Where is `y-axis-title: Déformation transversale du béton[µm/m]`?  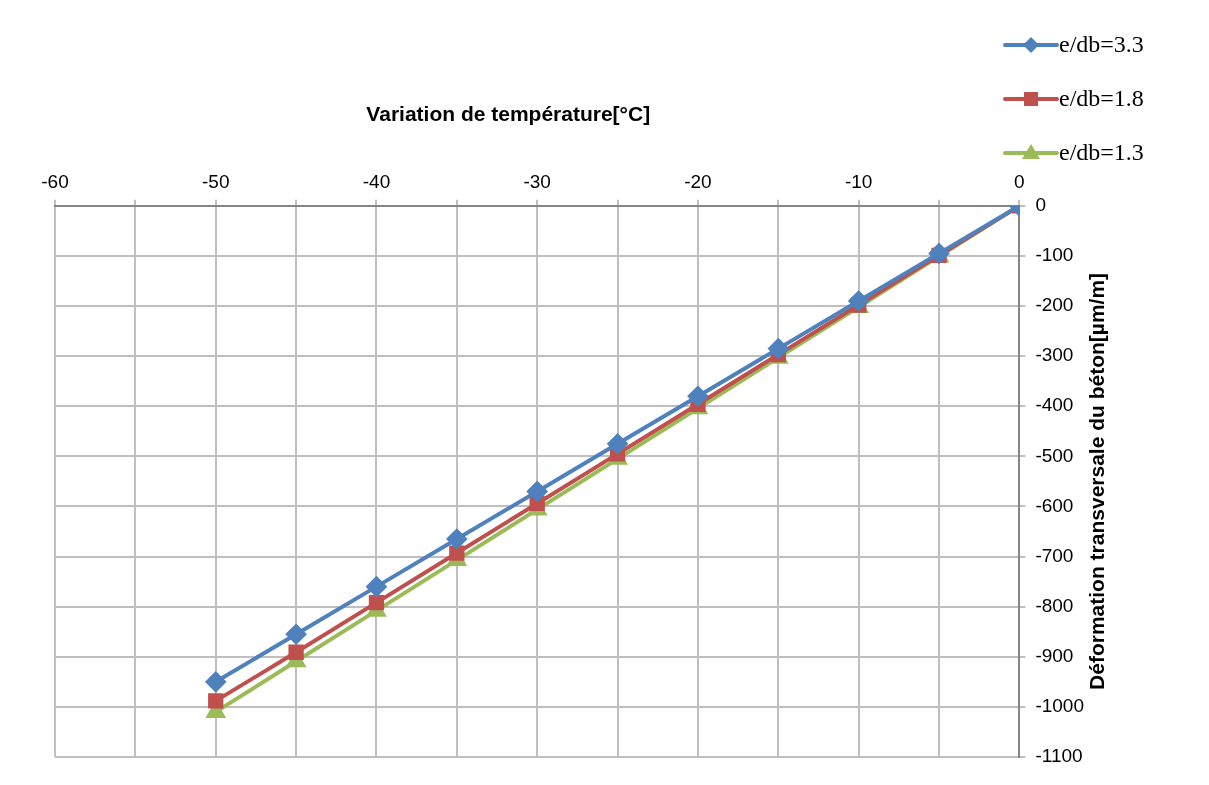 y-axis-title: Déformation transversale du béton[µm/m] is located at coordinates (1096, 481).